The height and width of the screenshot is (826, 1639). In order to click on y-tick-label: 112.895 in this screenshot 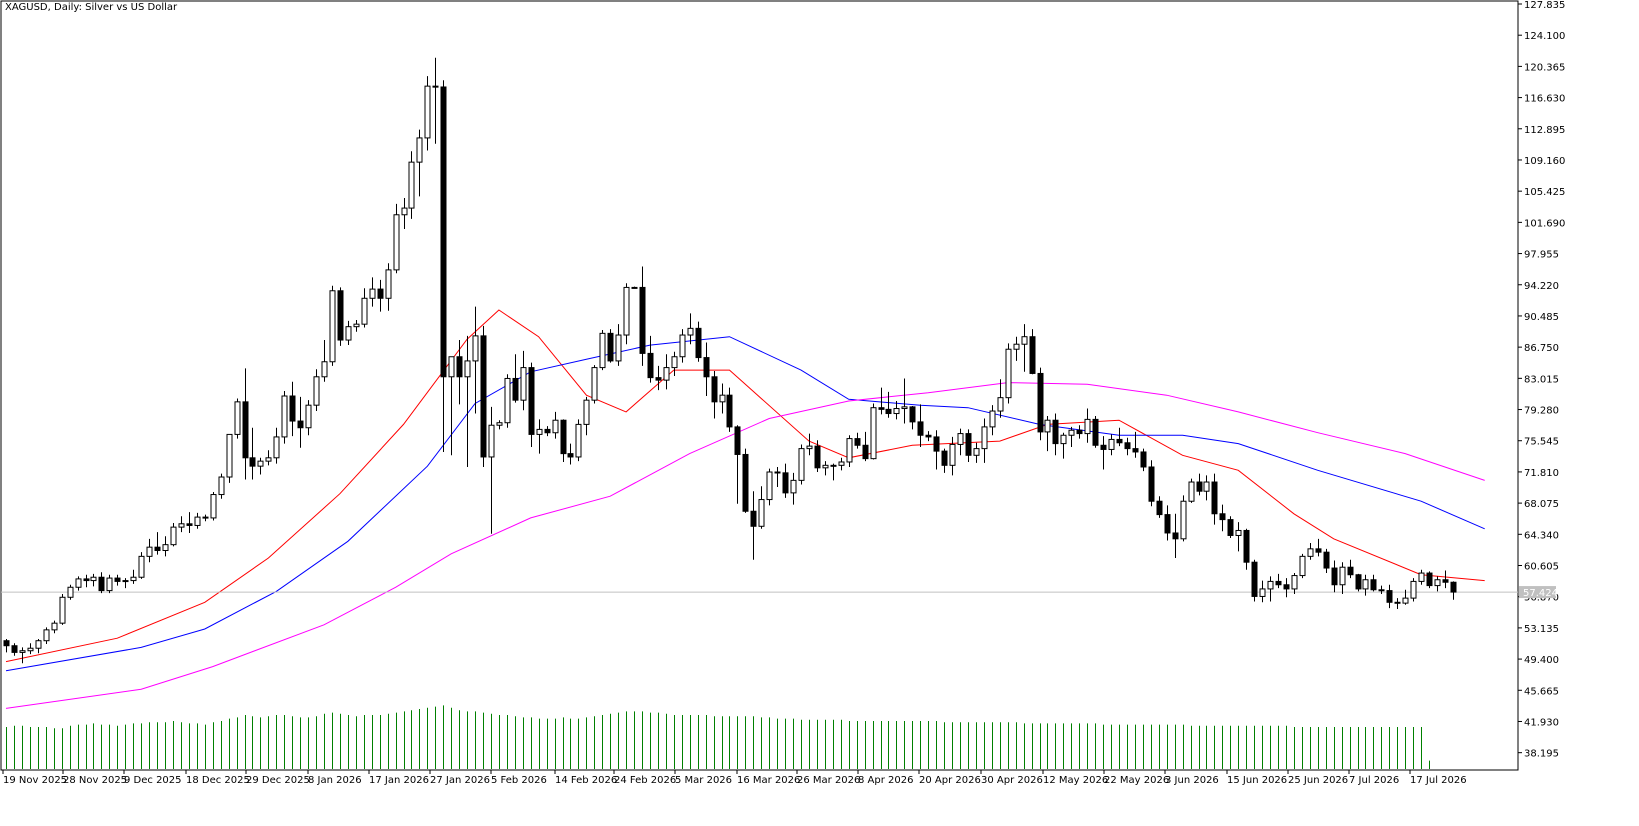, I will do `click(1544, 130)`.